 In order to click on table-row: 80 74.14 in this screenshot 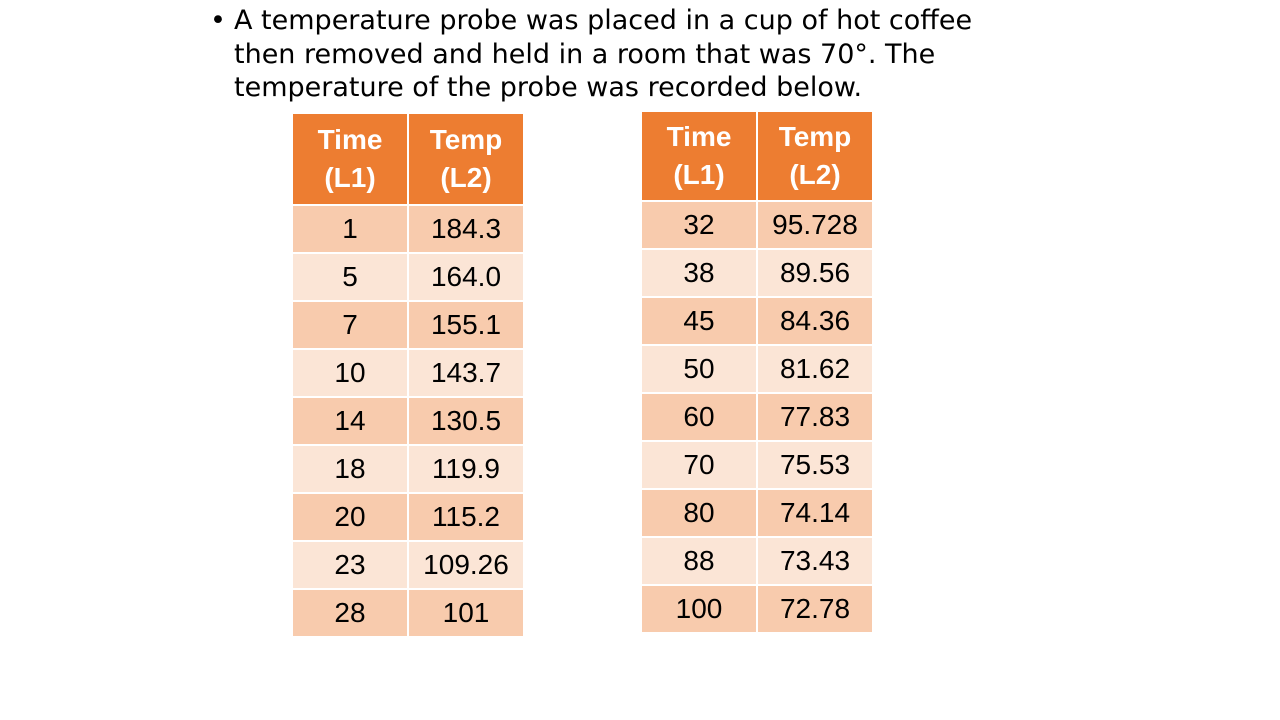, I will do `click(757, 513)`.